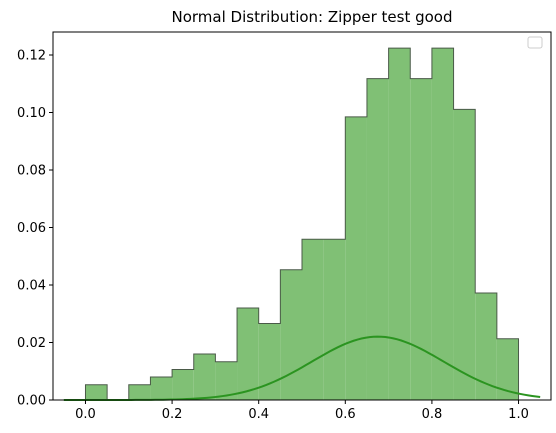  I want to click on y-axis: 0.00 0.02 0.04 0.06 0.08 0.10 0.12, so click(35, 229).